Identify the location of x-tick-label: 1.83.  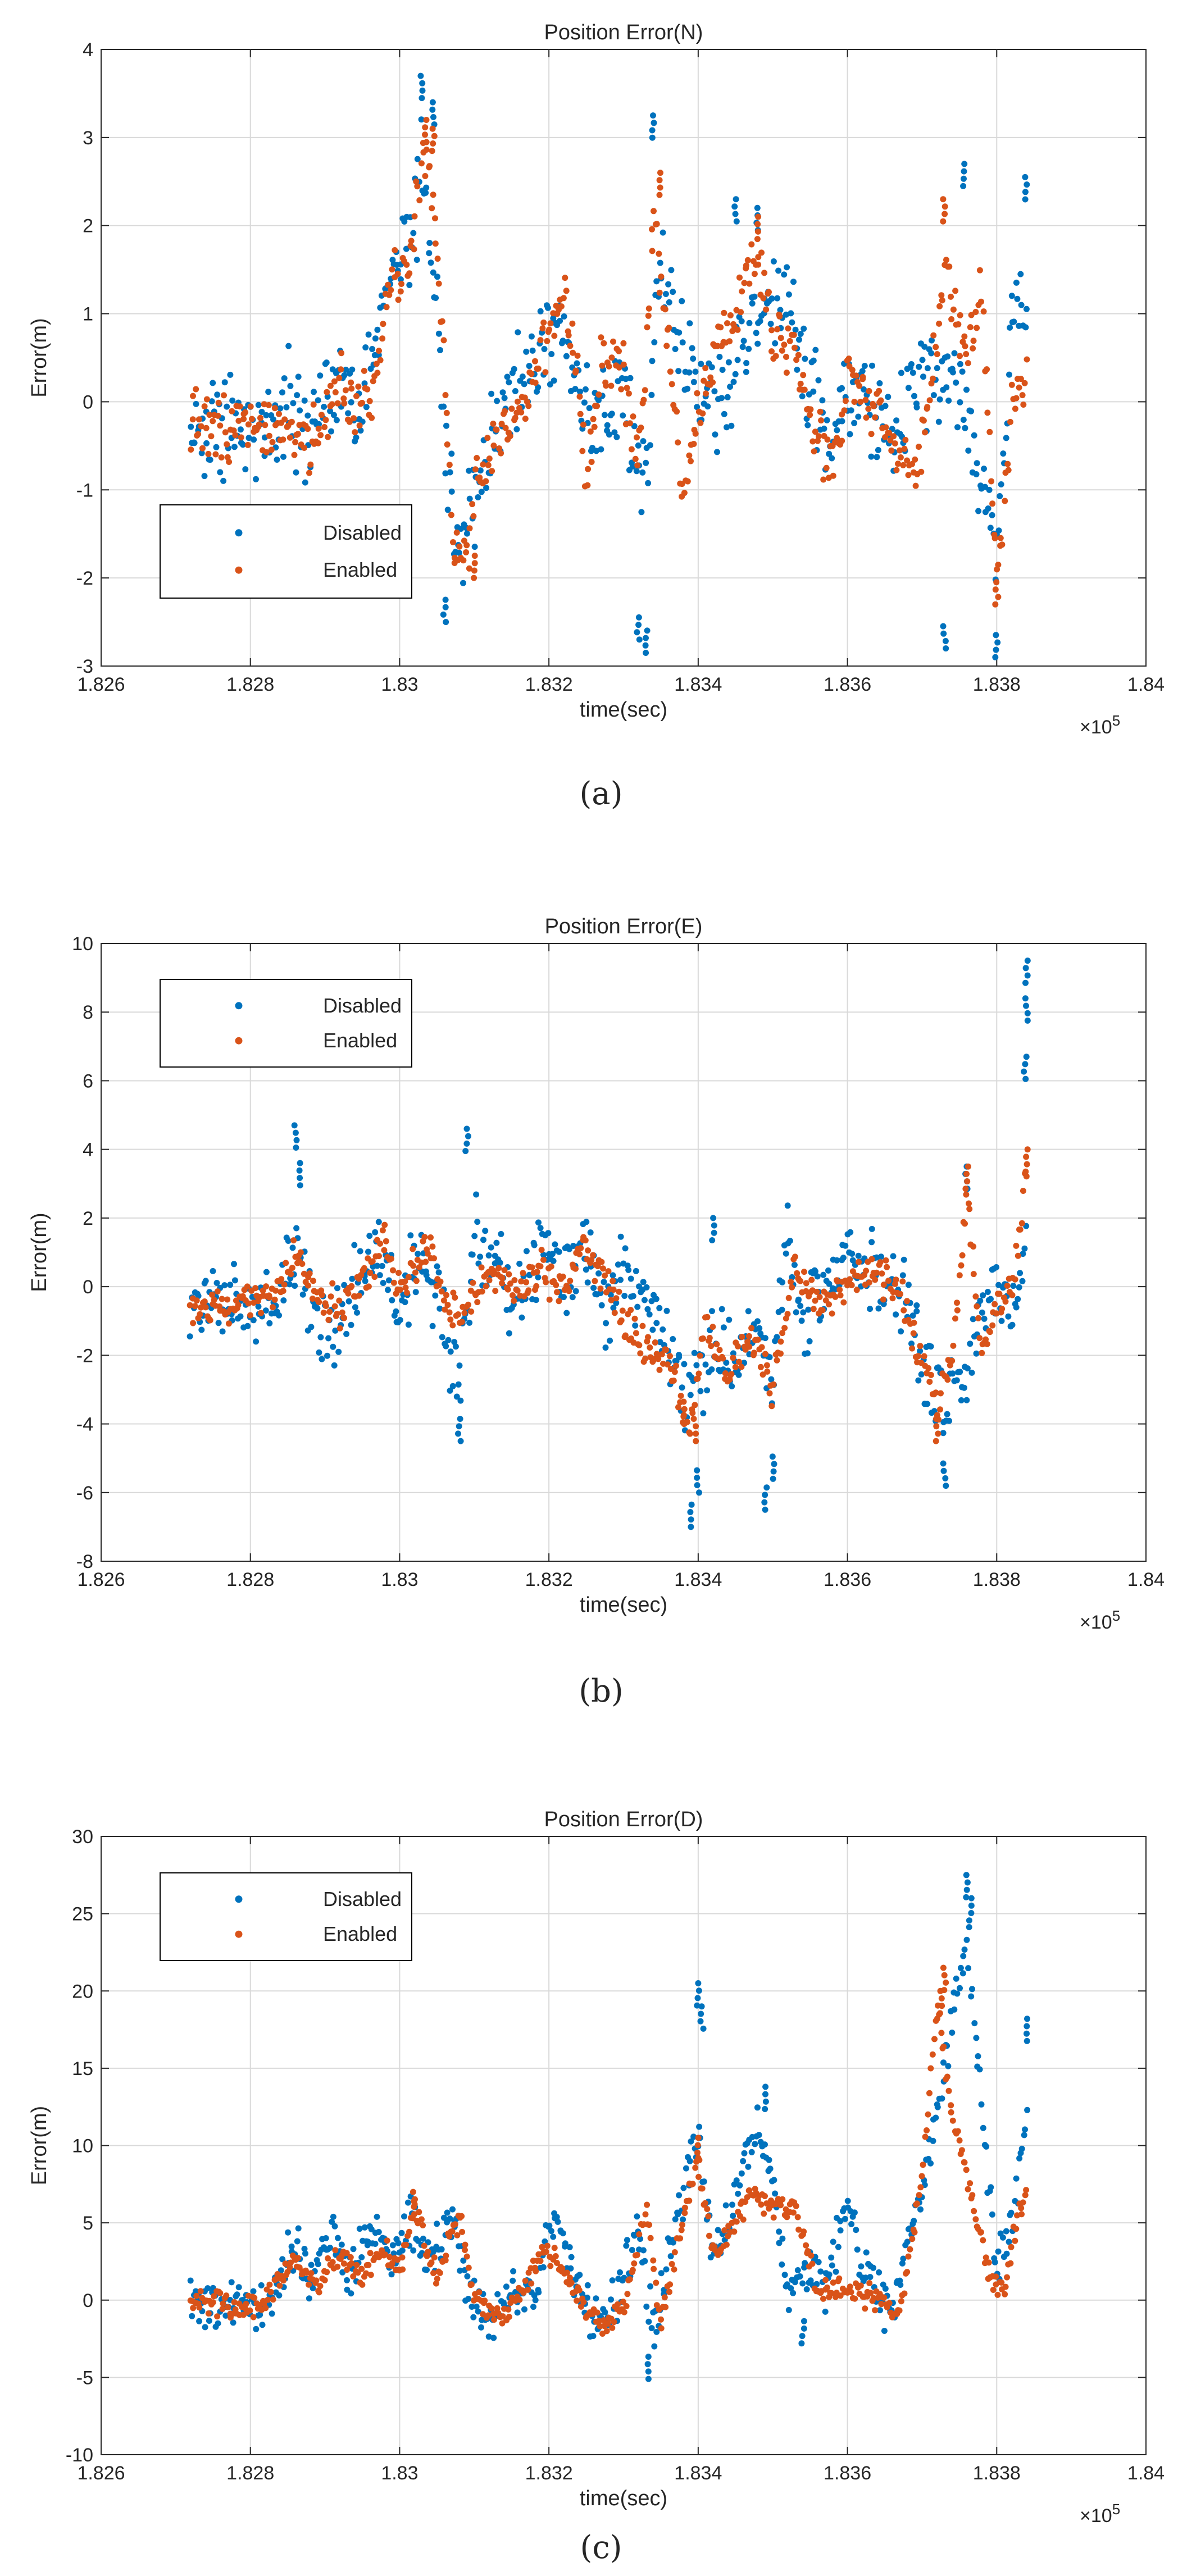
(400, 2473).